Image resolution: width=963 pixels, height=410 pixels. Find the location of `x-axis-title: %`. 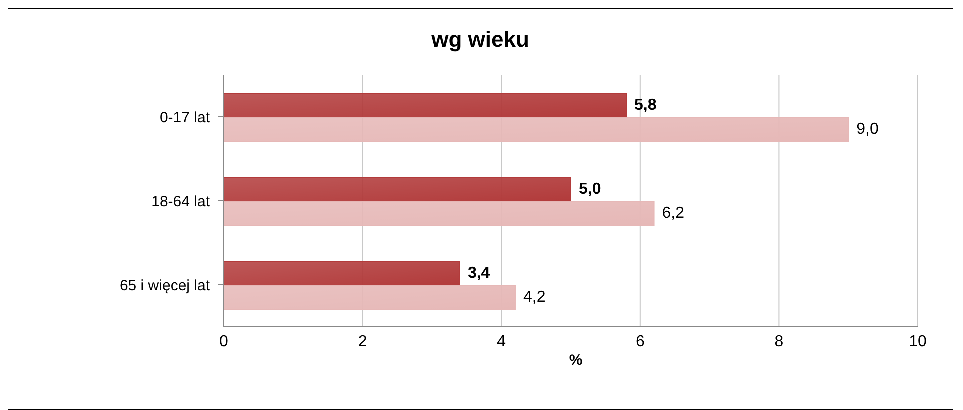

x-axis-title: % is located at coordinates (576, 360).